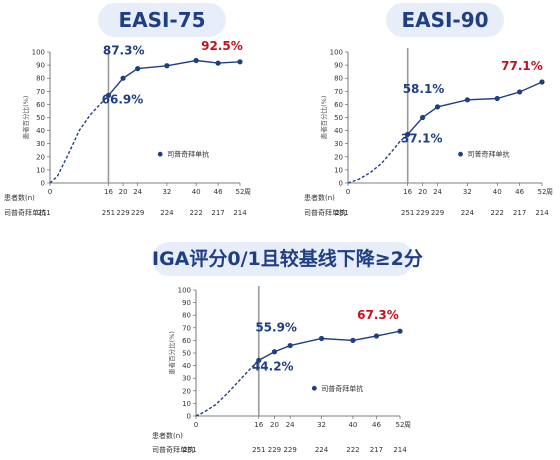 This screenshot has height=460, width=560. Describe the element at coordinates (342, 388) in the screenshot. I see `legend-label: 司普奇拜单抗` at that location.